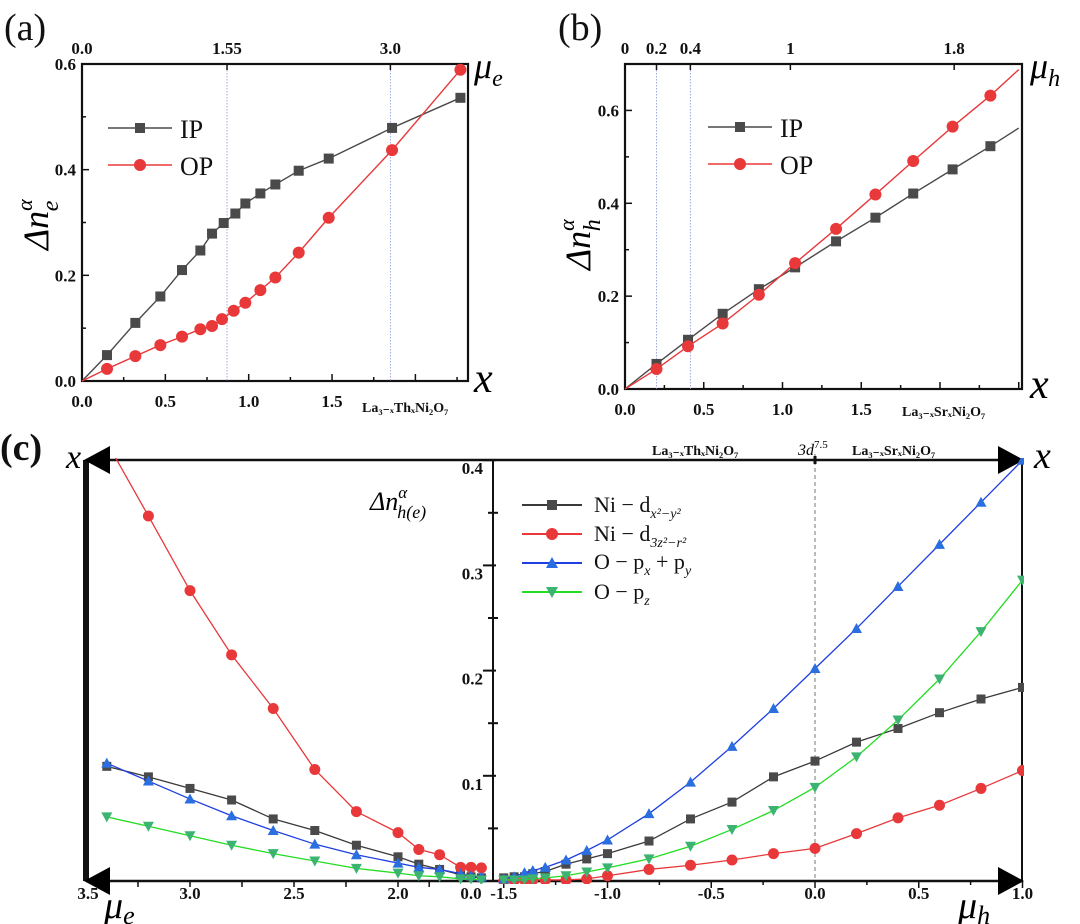 The width and height of the screenshot is (1080, 924). Describe the element at coordinates (622, 594) in the screenshot. I see `legend-item-pz: O − pz` at that location.